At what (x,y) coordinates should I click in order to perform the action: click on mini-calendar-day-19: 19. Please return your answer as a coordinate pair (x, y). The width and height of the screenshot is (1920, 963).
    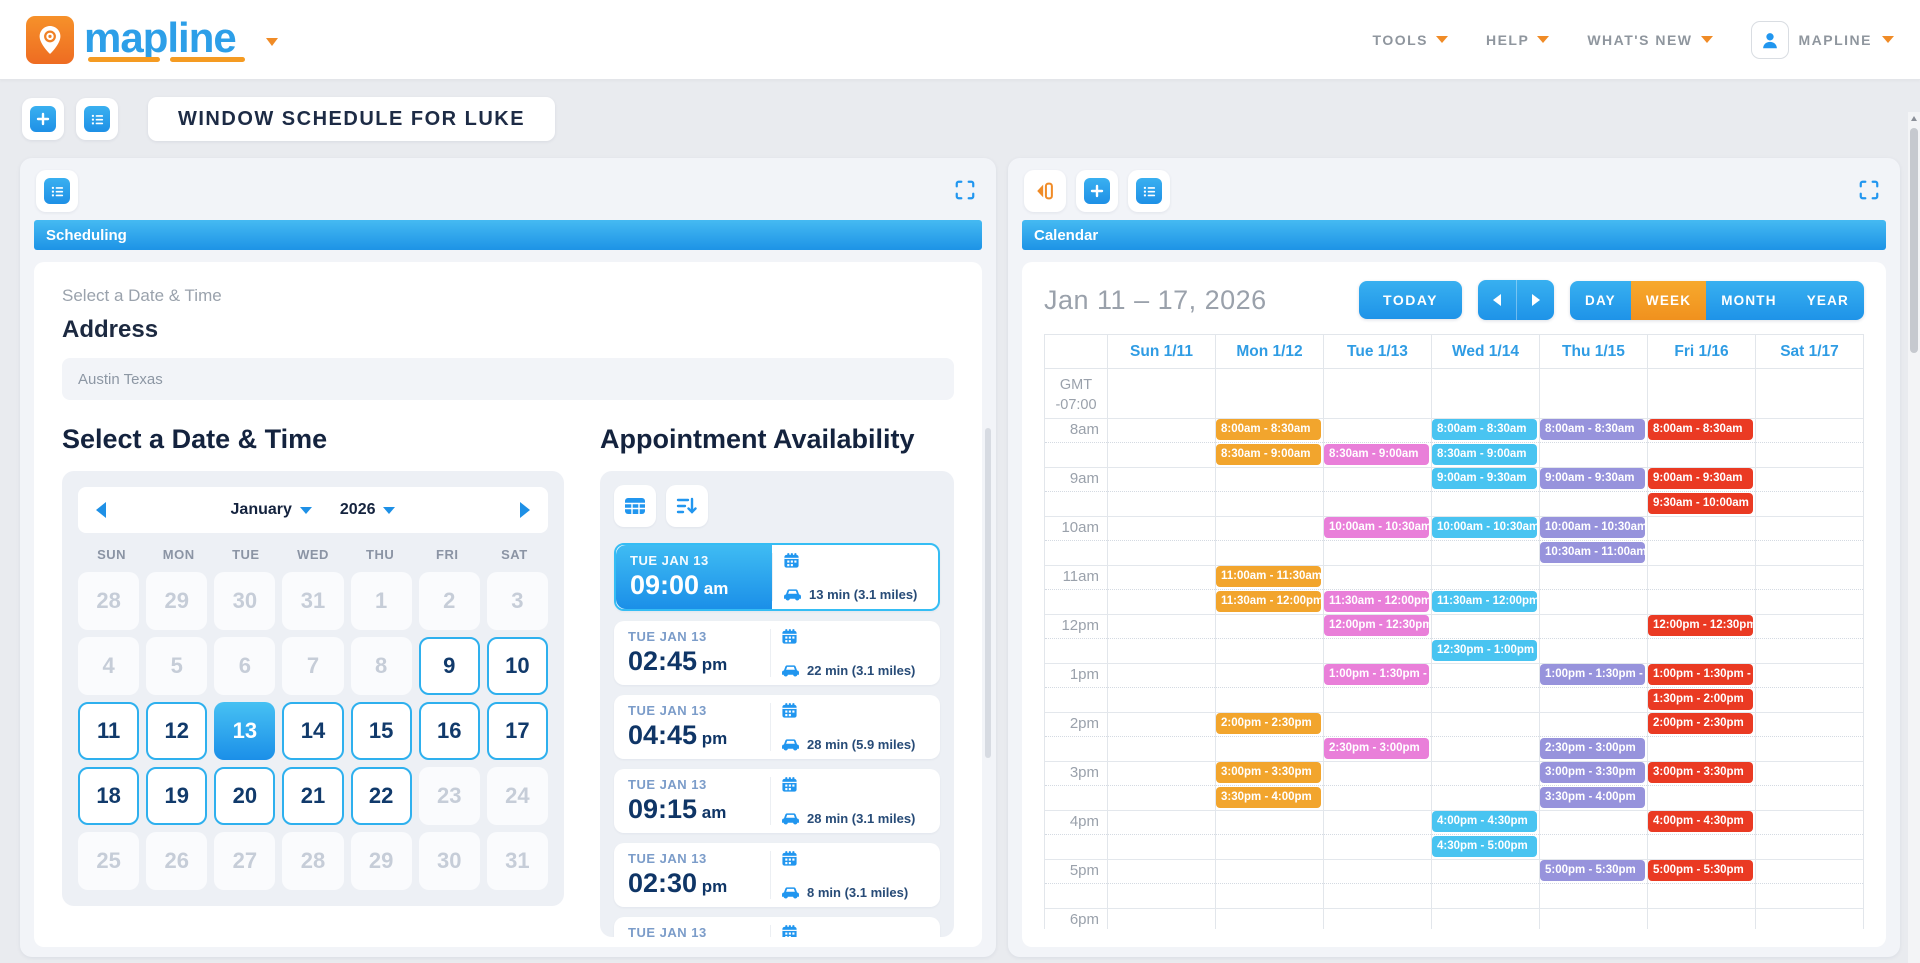
    Looking at the image, I should click on (177, 796).